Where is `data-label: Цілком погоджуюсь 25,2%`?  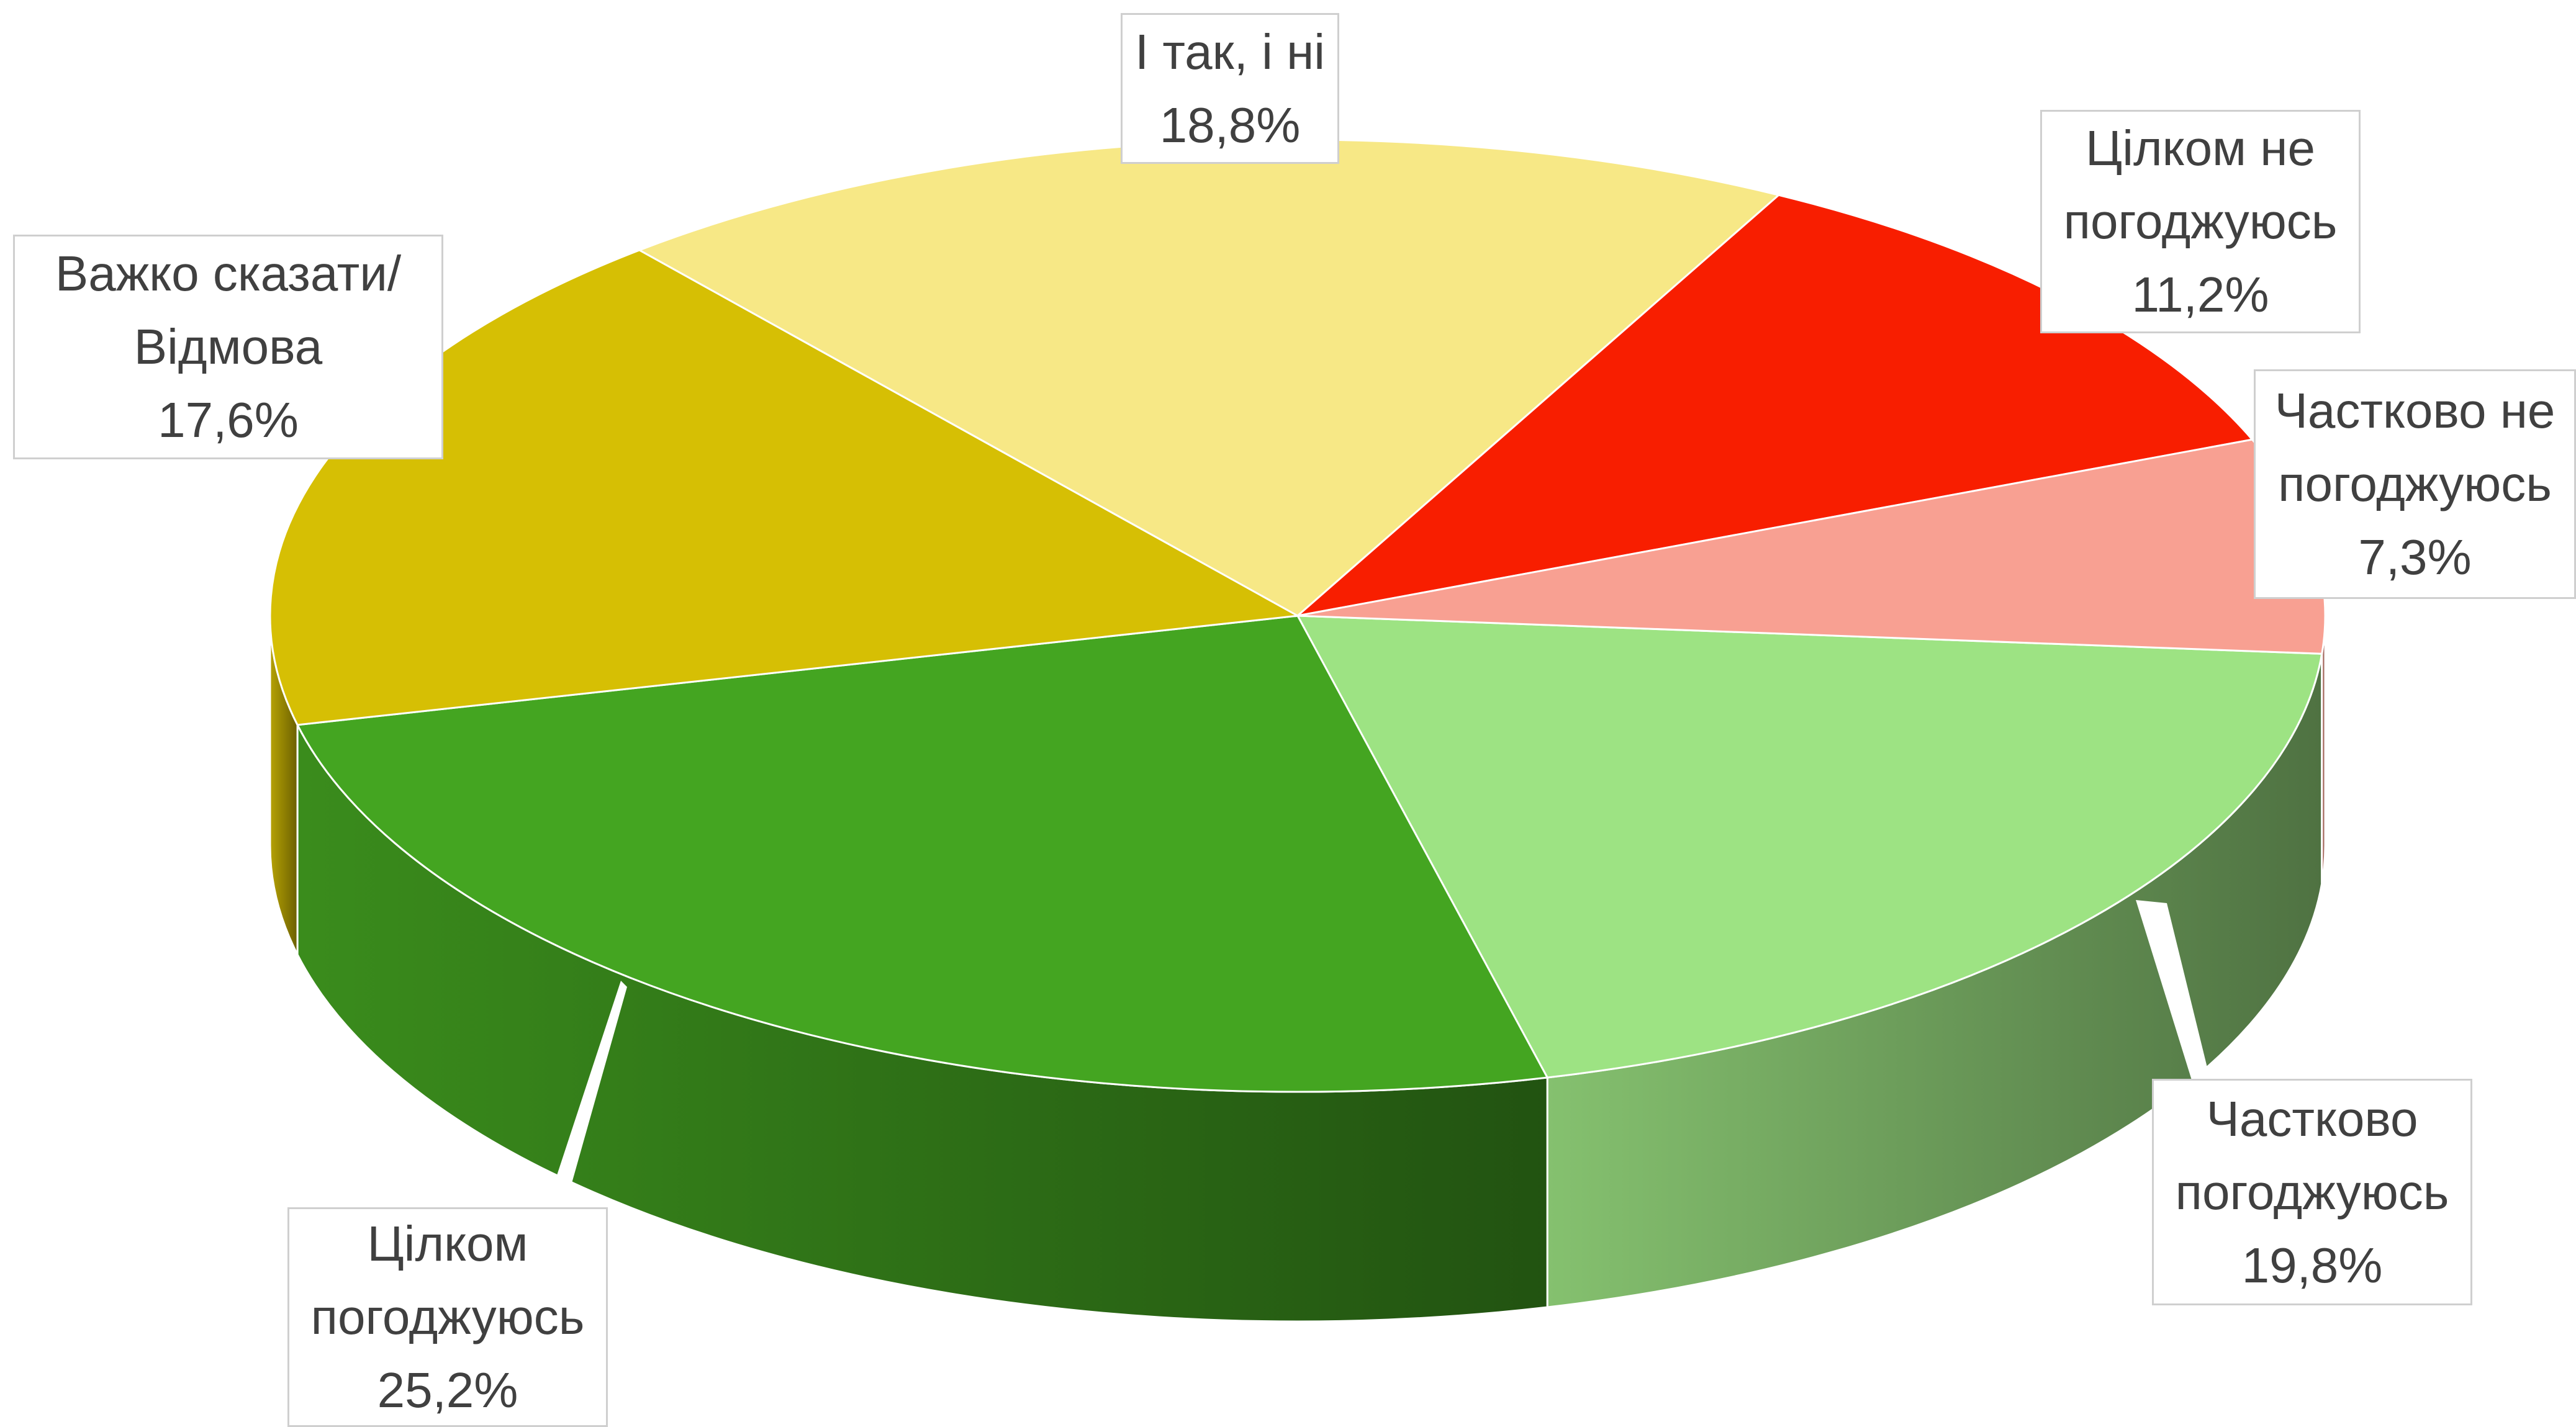 data-label: Цілком погоджуюсь 25,2% is located at coordinates (447, 1317).